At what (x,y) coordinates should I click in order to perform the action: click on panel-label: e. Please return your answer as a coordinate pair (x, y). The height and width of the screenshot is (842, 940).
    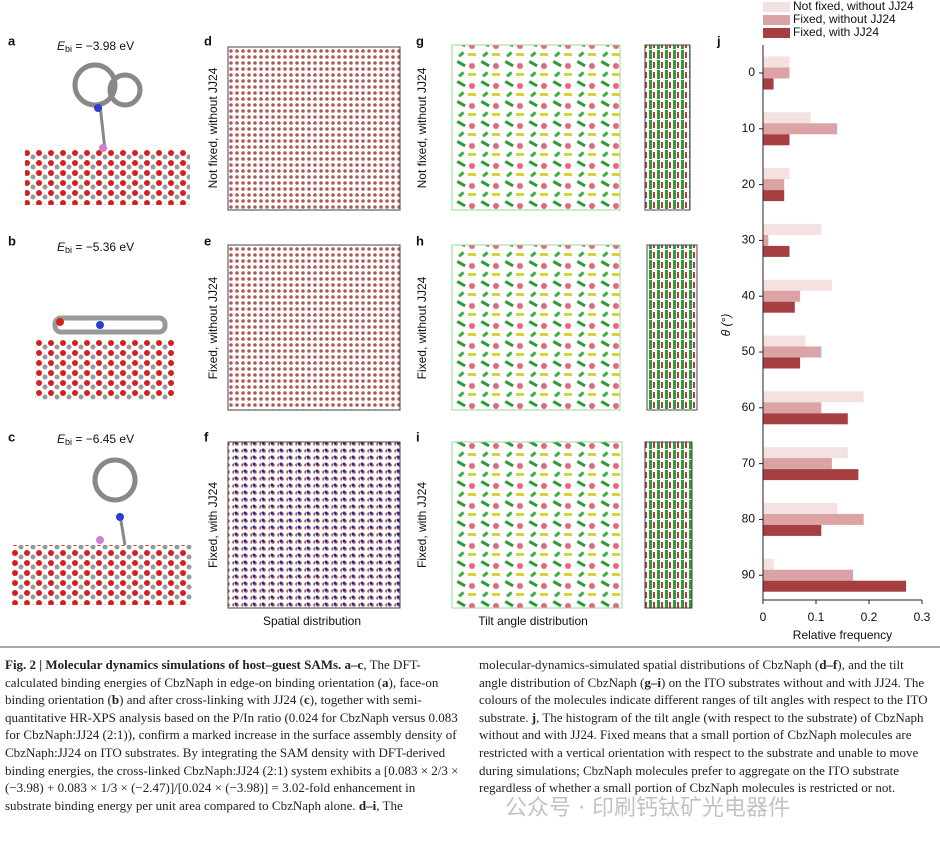
    Looking at the image, I should click on (207, 240).